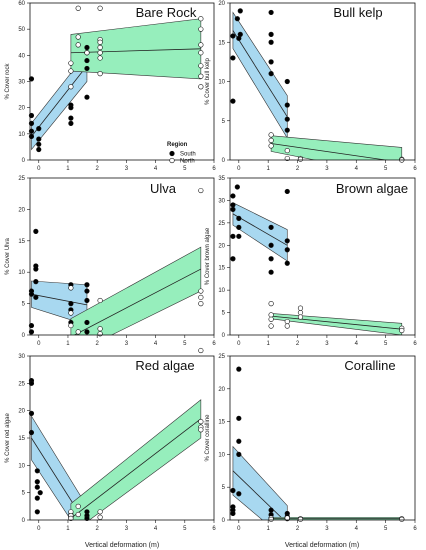  Describe the element at coordinates (122, 545) in the screenshot. I see `x-axis-label-left: Vertical deformation (m)` at that location.